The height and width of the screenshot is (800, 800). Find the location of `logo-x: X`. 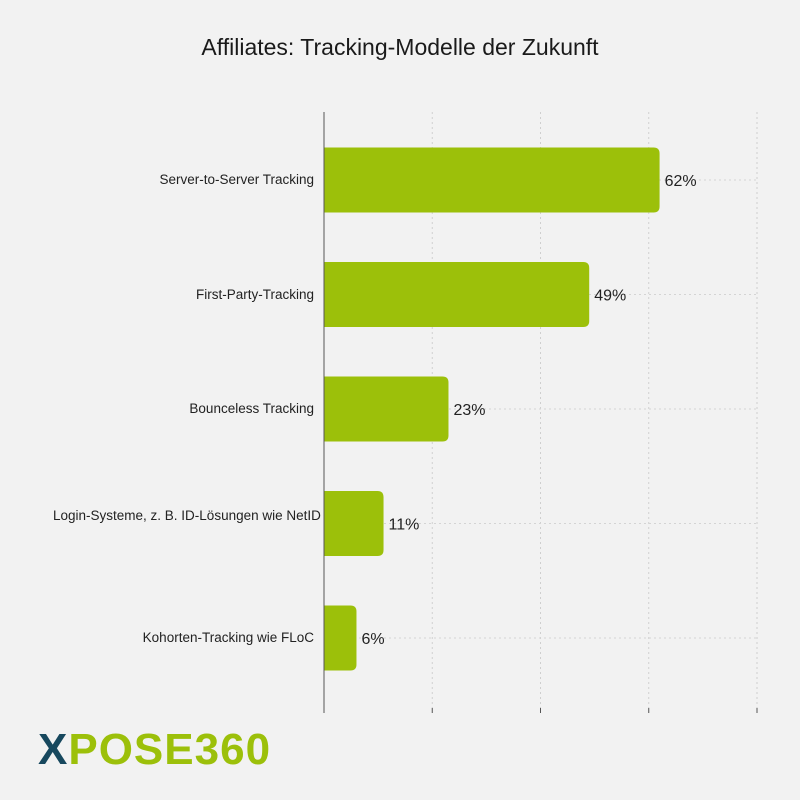

logo-x: X is located at coordinates (53, 749).